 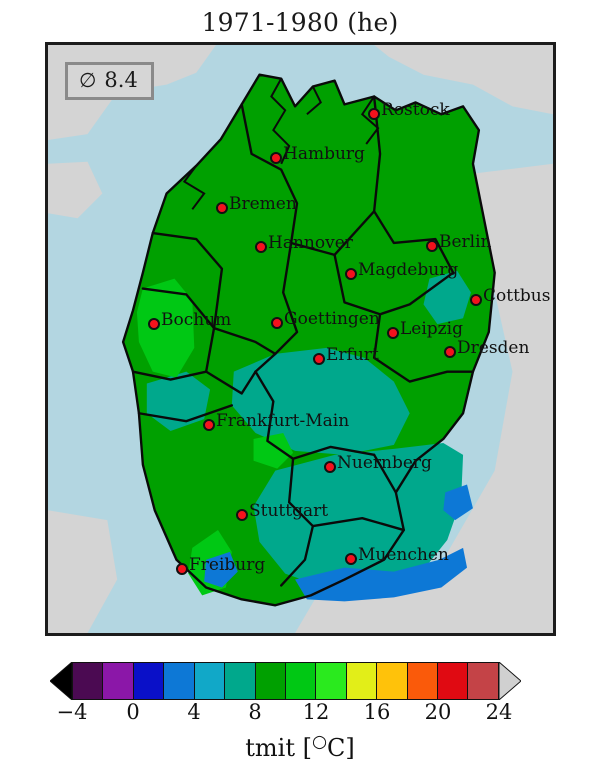 I want to click on colorbar-tick-20: 20, so click(x=438, y=712).